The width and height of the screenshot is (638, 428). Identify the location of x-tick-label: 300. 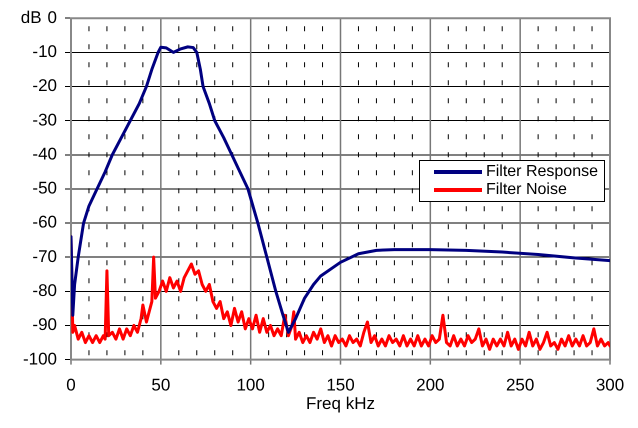
(610, 384).